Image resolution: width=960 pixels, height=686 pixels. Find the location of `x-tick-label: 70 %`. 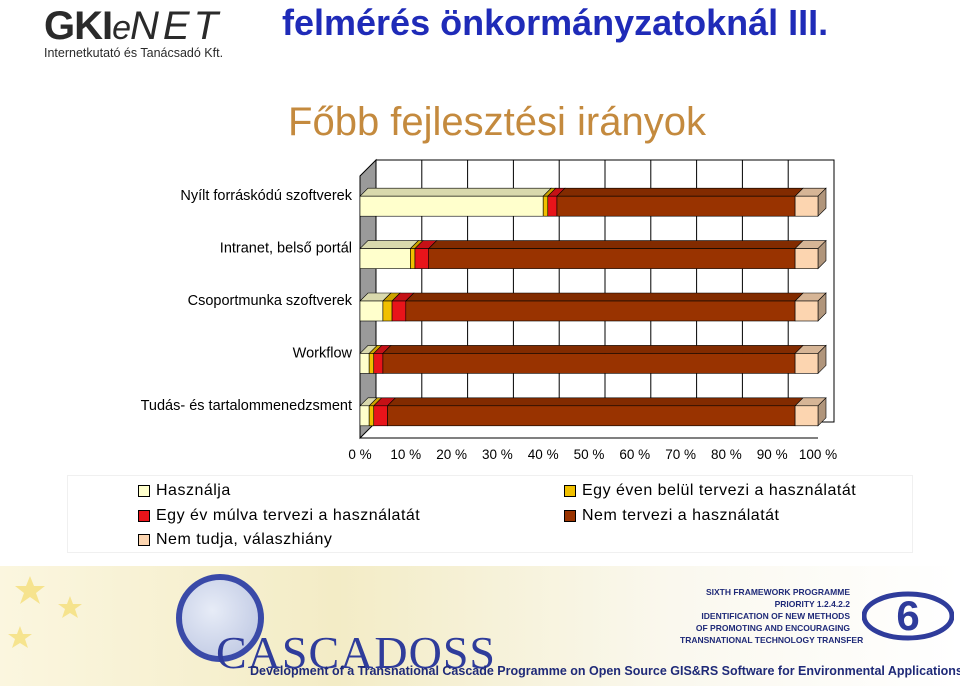

x-tick-label: 70 % is located at coordinates (680, 454).